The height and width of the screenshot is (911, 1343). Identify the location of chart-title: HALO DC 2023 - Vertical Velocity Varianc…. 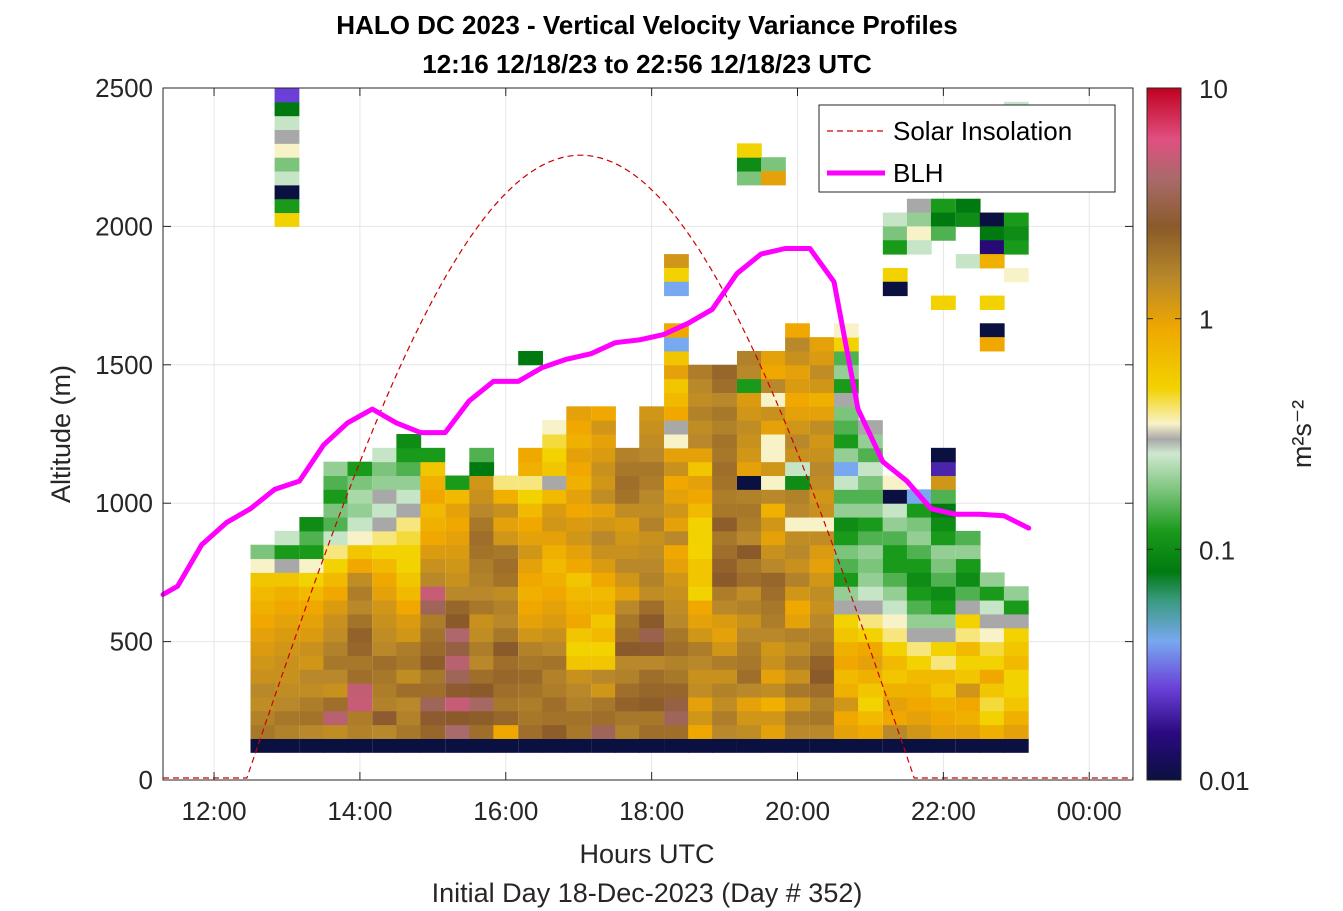
(646, 25).